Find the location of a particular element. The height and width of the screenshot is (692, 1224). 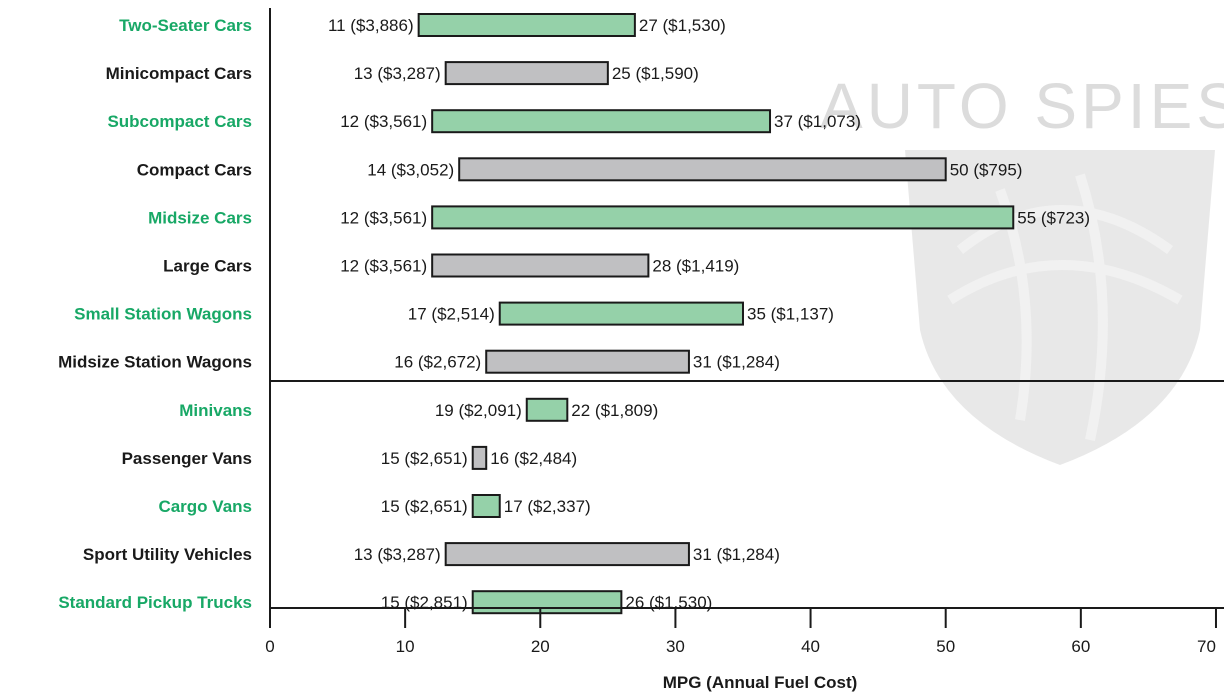

bar-two-seater-cars is located at coordinates (526, 25).